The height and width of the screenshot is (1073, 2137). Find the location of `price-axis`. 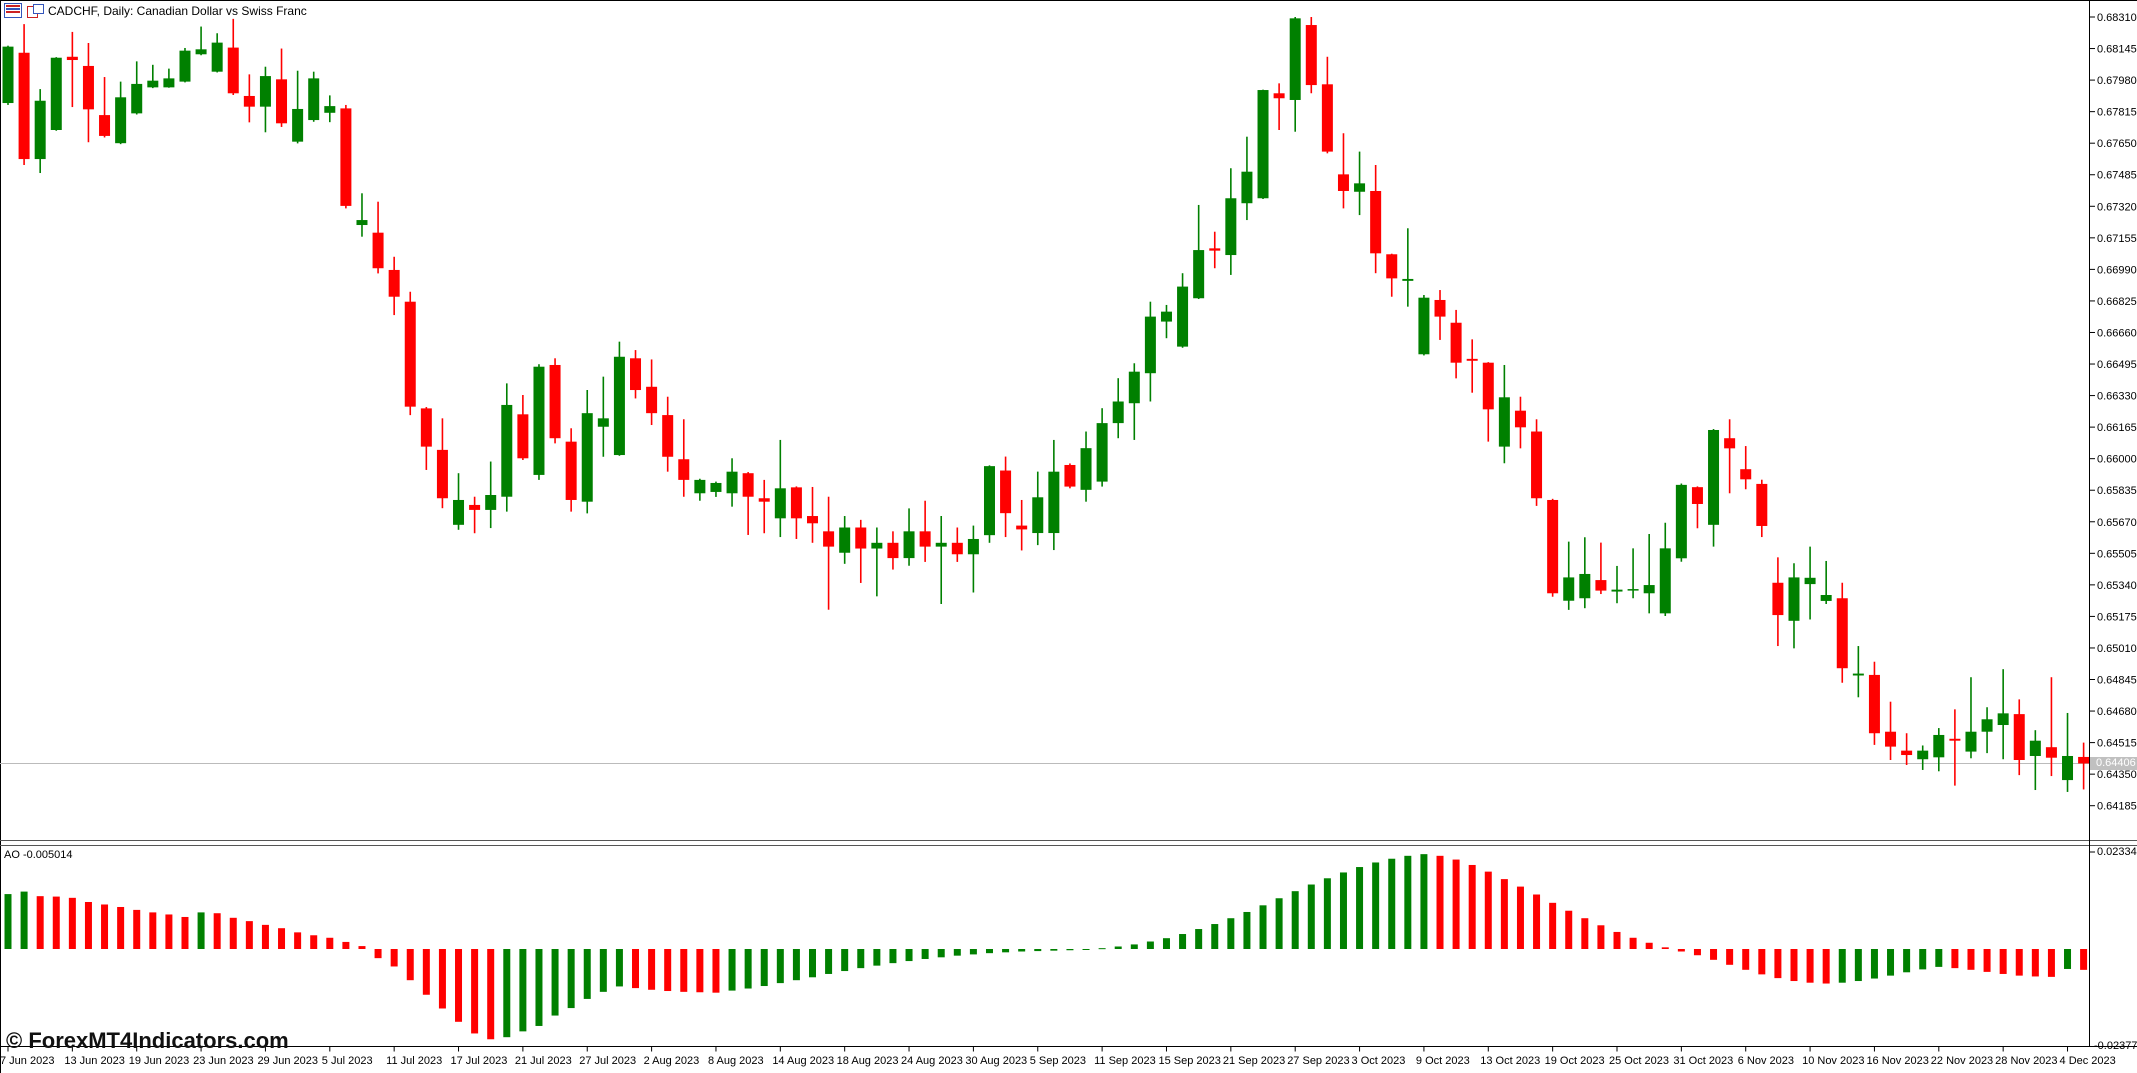

price-axis is located at coordinates (2113, 524).